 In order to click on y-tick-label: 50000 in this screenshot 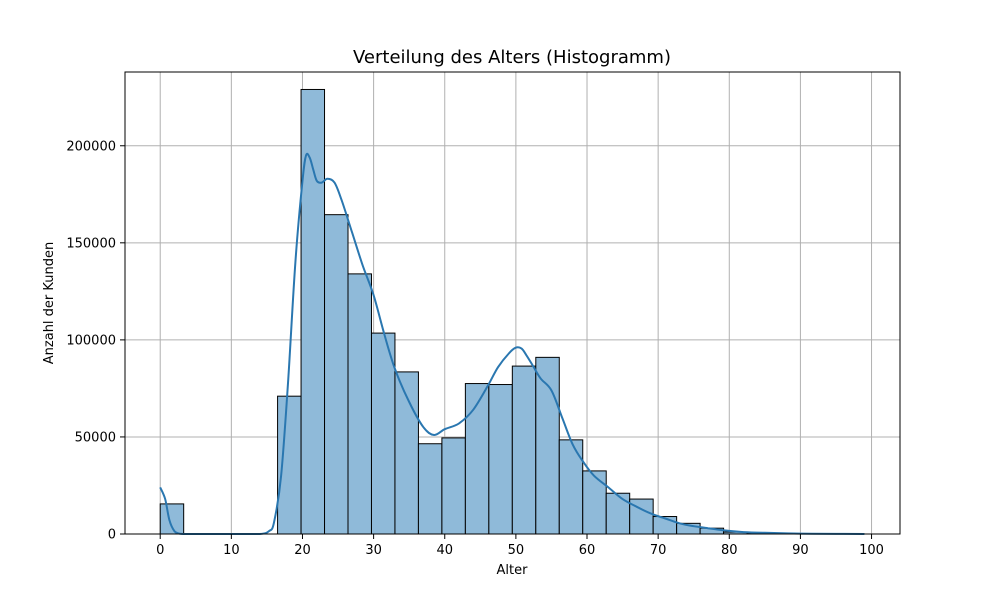, I will do `click(95, 437)`.